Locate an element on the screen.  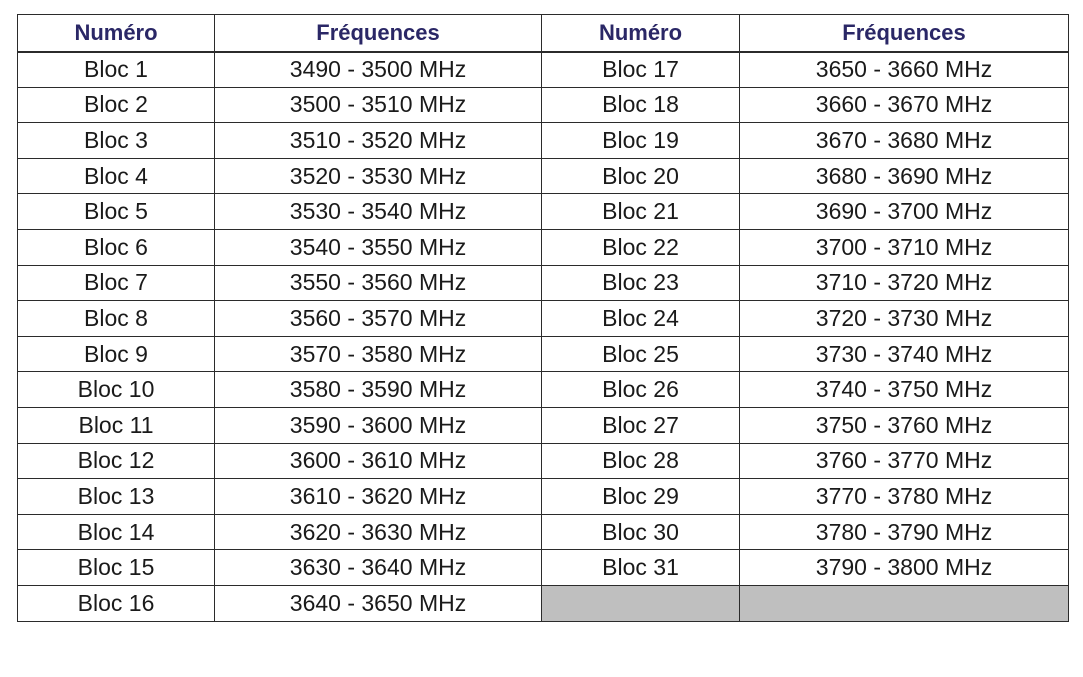
frequency-range-right: 3660 - 3670 MHz is located at coordinates (904, 105).